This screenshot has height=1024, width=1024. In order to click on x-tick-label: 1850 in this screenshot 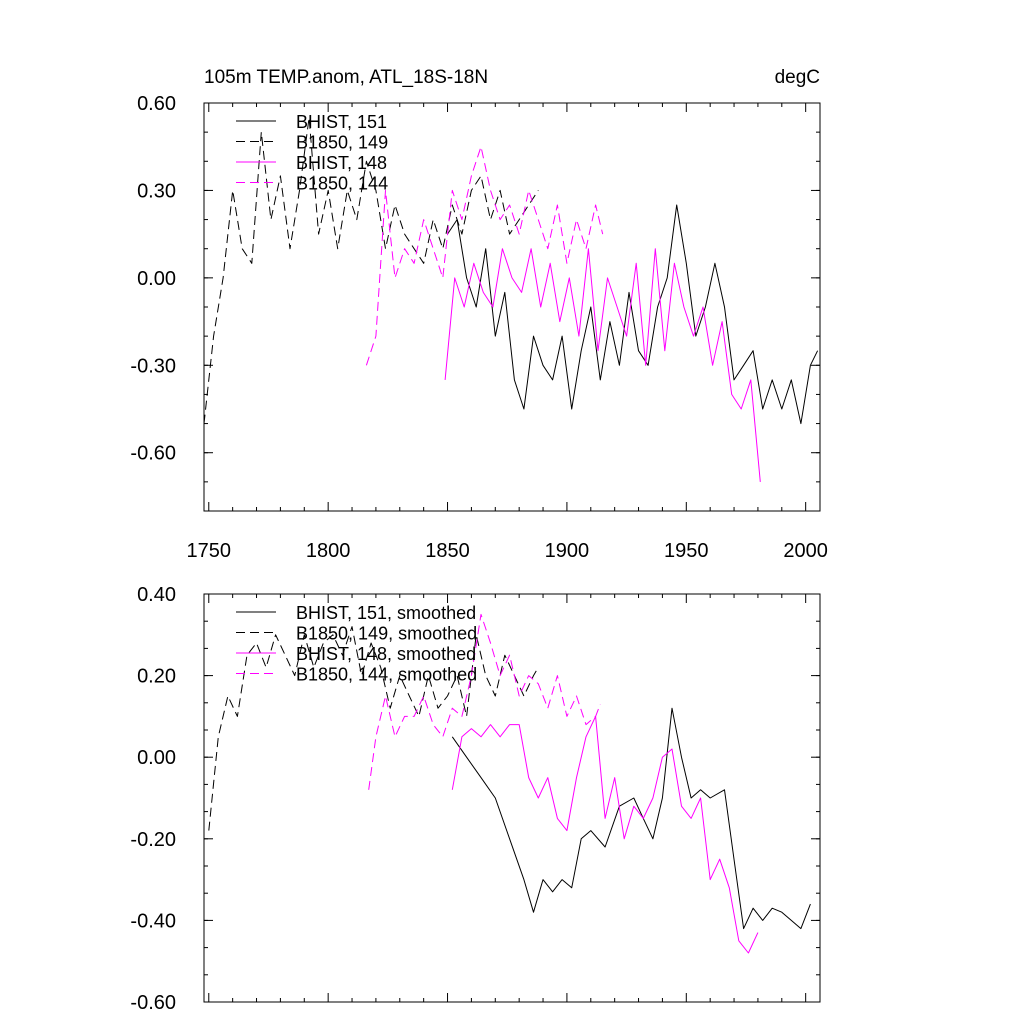, I will do `click(447, 551)`.